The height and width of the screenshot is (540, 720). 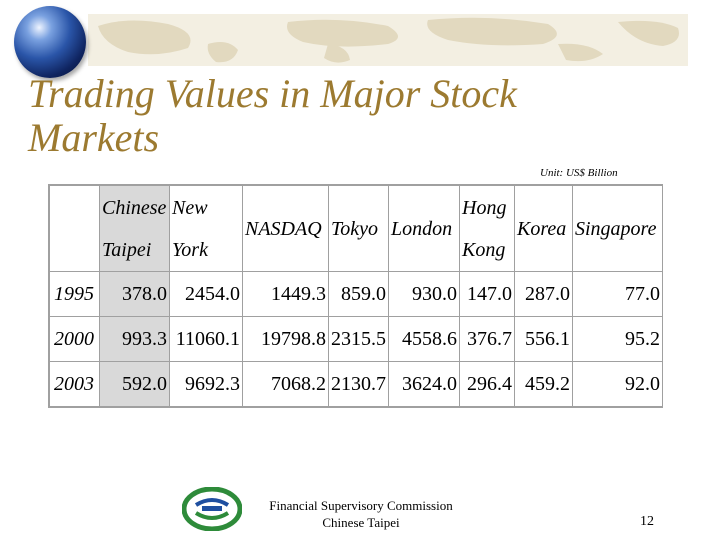 What do you see at coordinates (487, 384) in the screenshot?
I see `value-cell: 296.4` at bounding box center [487, 384].